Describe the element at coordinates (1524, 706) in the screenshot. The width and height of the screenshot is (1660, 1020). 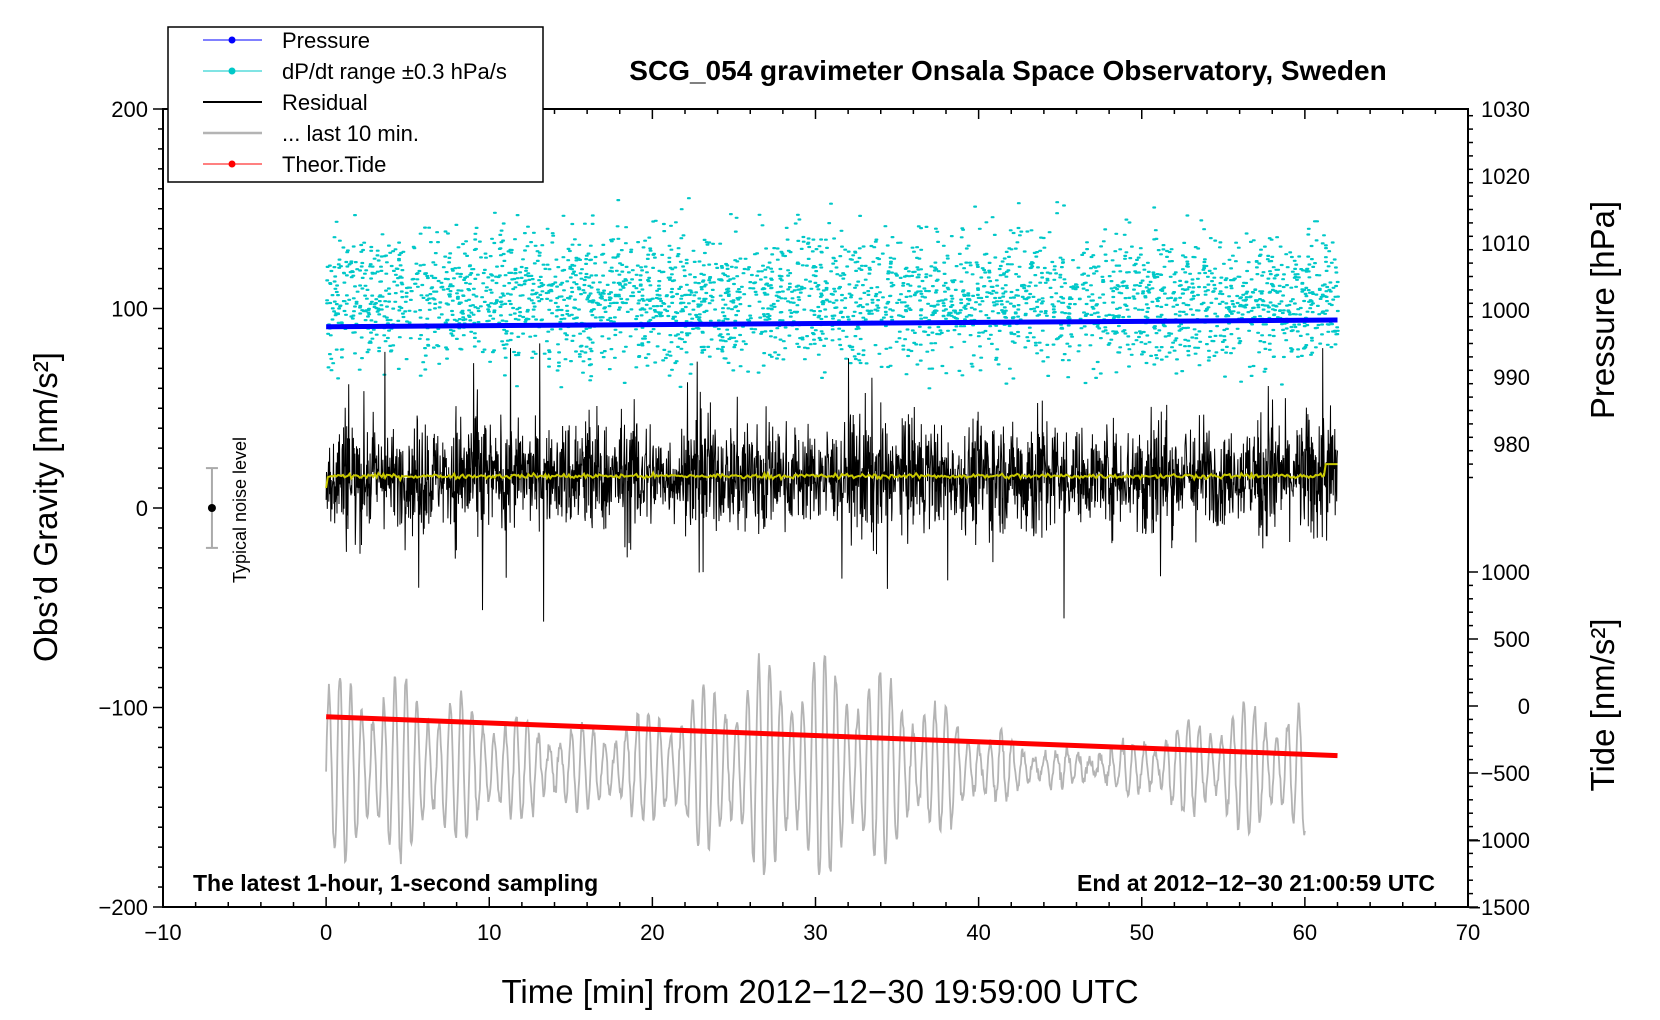
I see `y-tick-label-tide: 0` at that location.